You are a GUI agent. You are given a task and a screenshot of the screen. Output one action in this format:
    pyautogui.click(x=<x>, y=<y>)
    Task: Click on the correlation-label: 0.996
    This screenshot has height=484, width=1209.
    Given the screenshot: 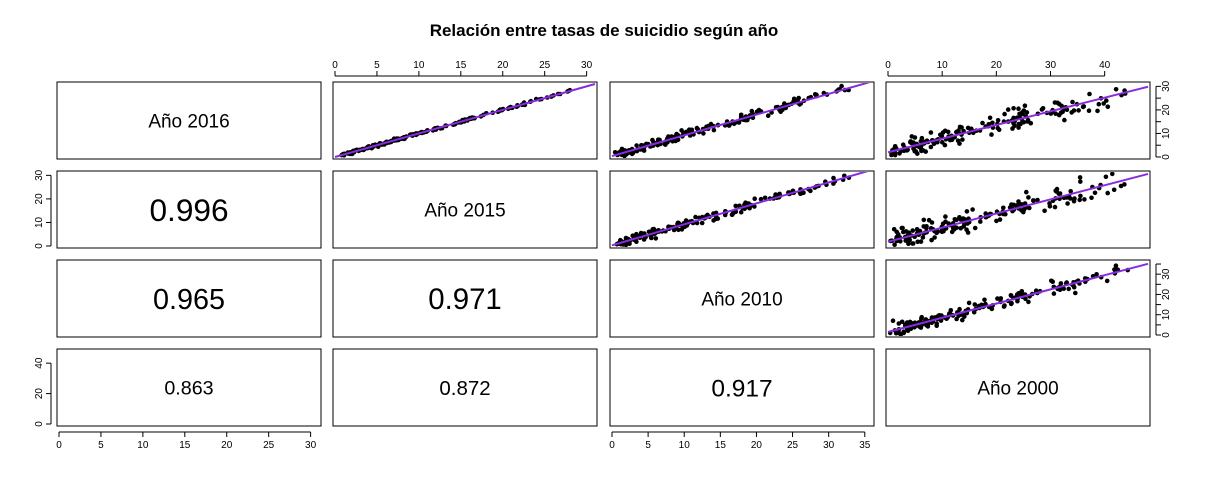 What is the action you would take?
    pyautogui.click(x=188, y=210)
    